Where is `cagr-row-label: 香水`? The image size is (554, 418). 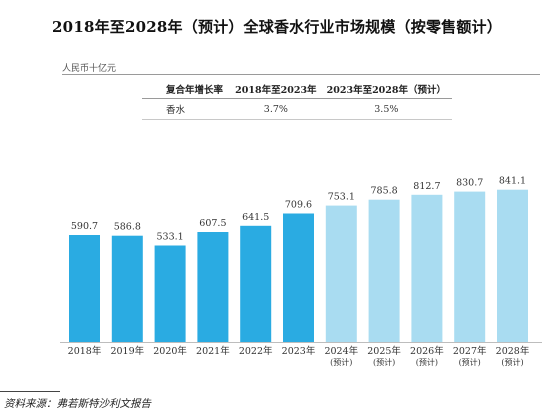
cagr-row-label: 香水 is located at coordinates (187, 109).